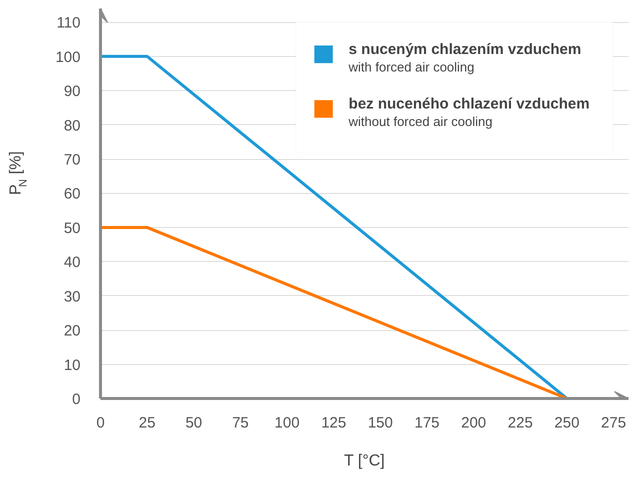  What do you see at coordinates (100, 423) in the screenshot?
I see `x-tick-label: 0` at bounding box center [100, 423].